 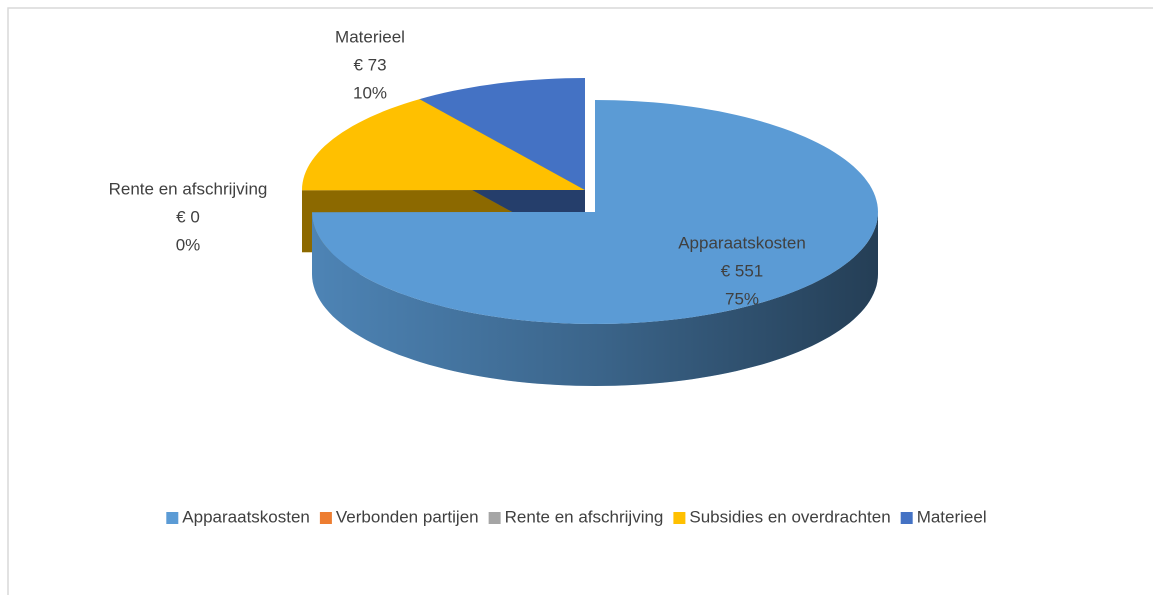 I want to click on legend-label: Subsidies en overdrachten, so click(x=789, y=516).